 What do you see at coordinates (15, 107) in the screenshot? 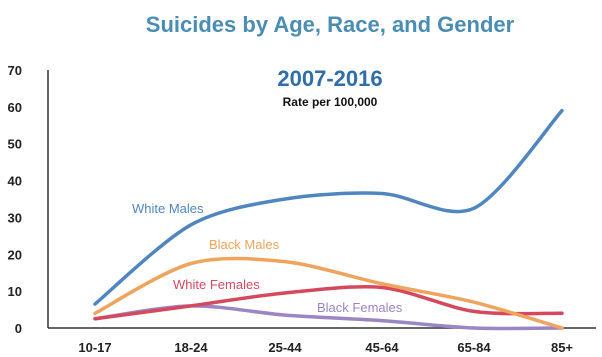
I see `y-tick-label: 60` at bounding box center [15, 107].